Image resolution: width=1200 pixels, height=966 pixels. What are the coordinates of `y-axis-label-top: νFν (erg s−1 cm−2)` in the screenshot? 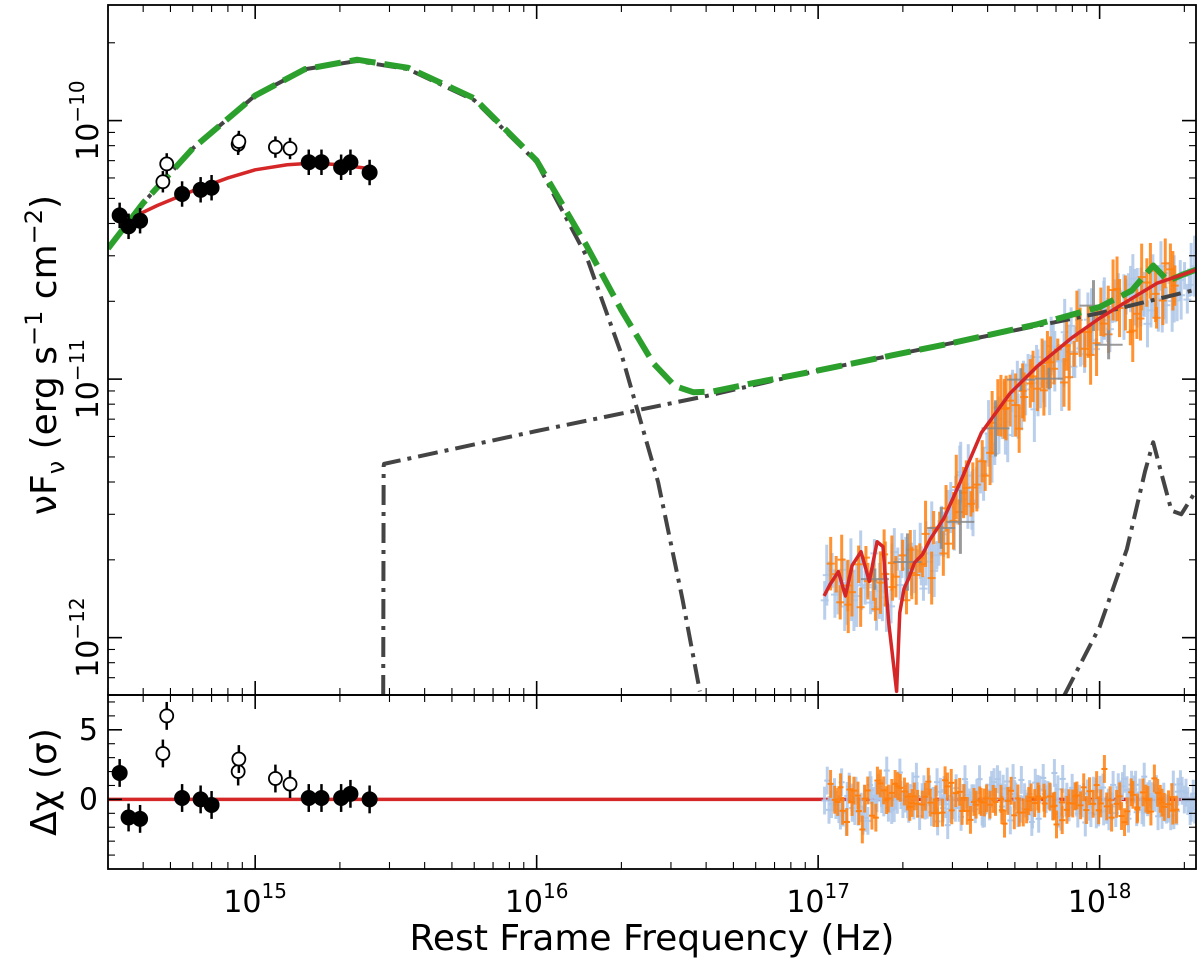 It's located at (45, 355).